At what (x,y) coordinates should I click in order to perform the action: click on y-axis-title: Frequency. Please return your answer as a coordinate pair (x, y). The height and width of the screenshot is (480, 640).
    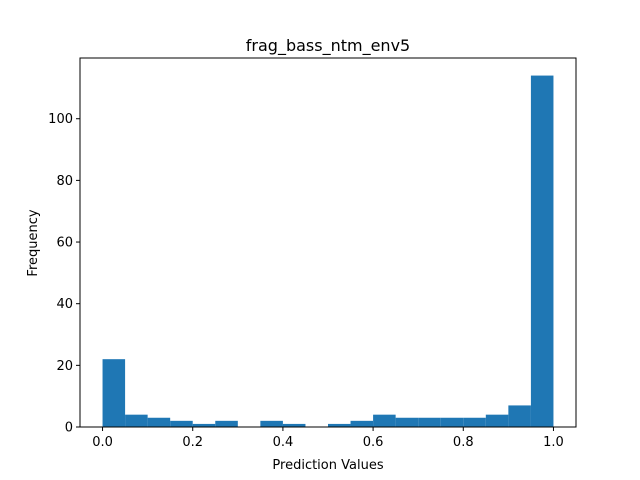
    Looking at the image, I should click on (33, 242).